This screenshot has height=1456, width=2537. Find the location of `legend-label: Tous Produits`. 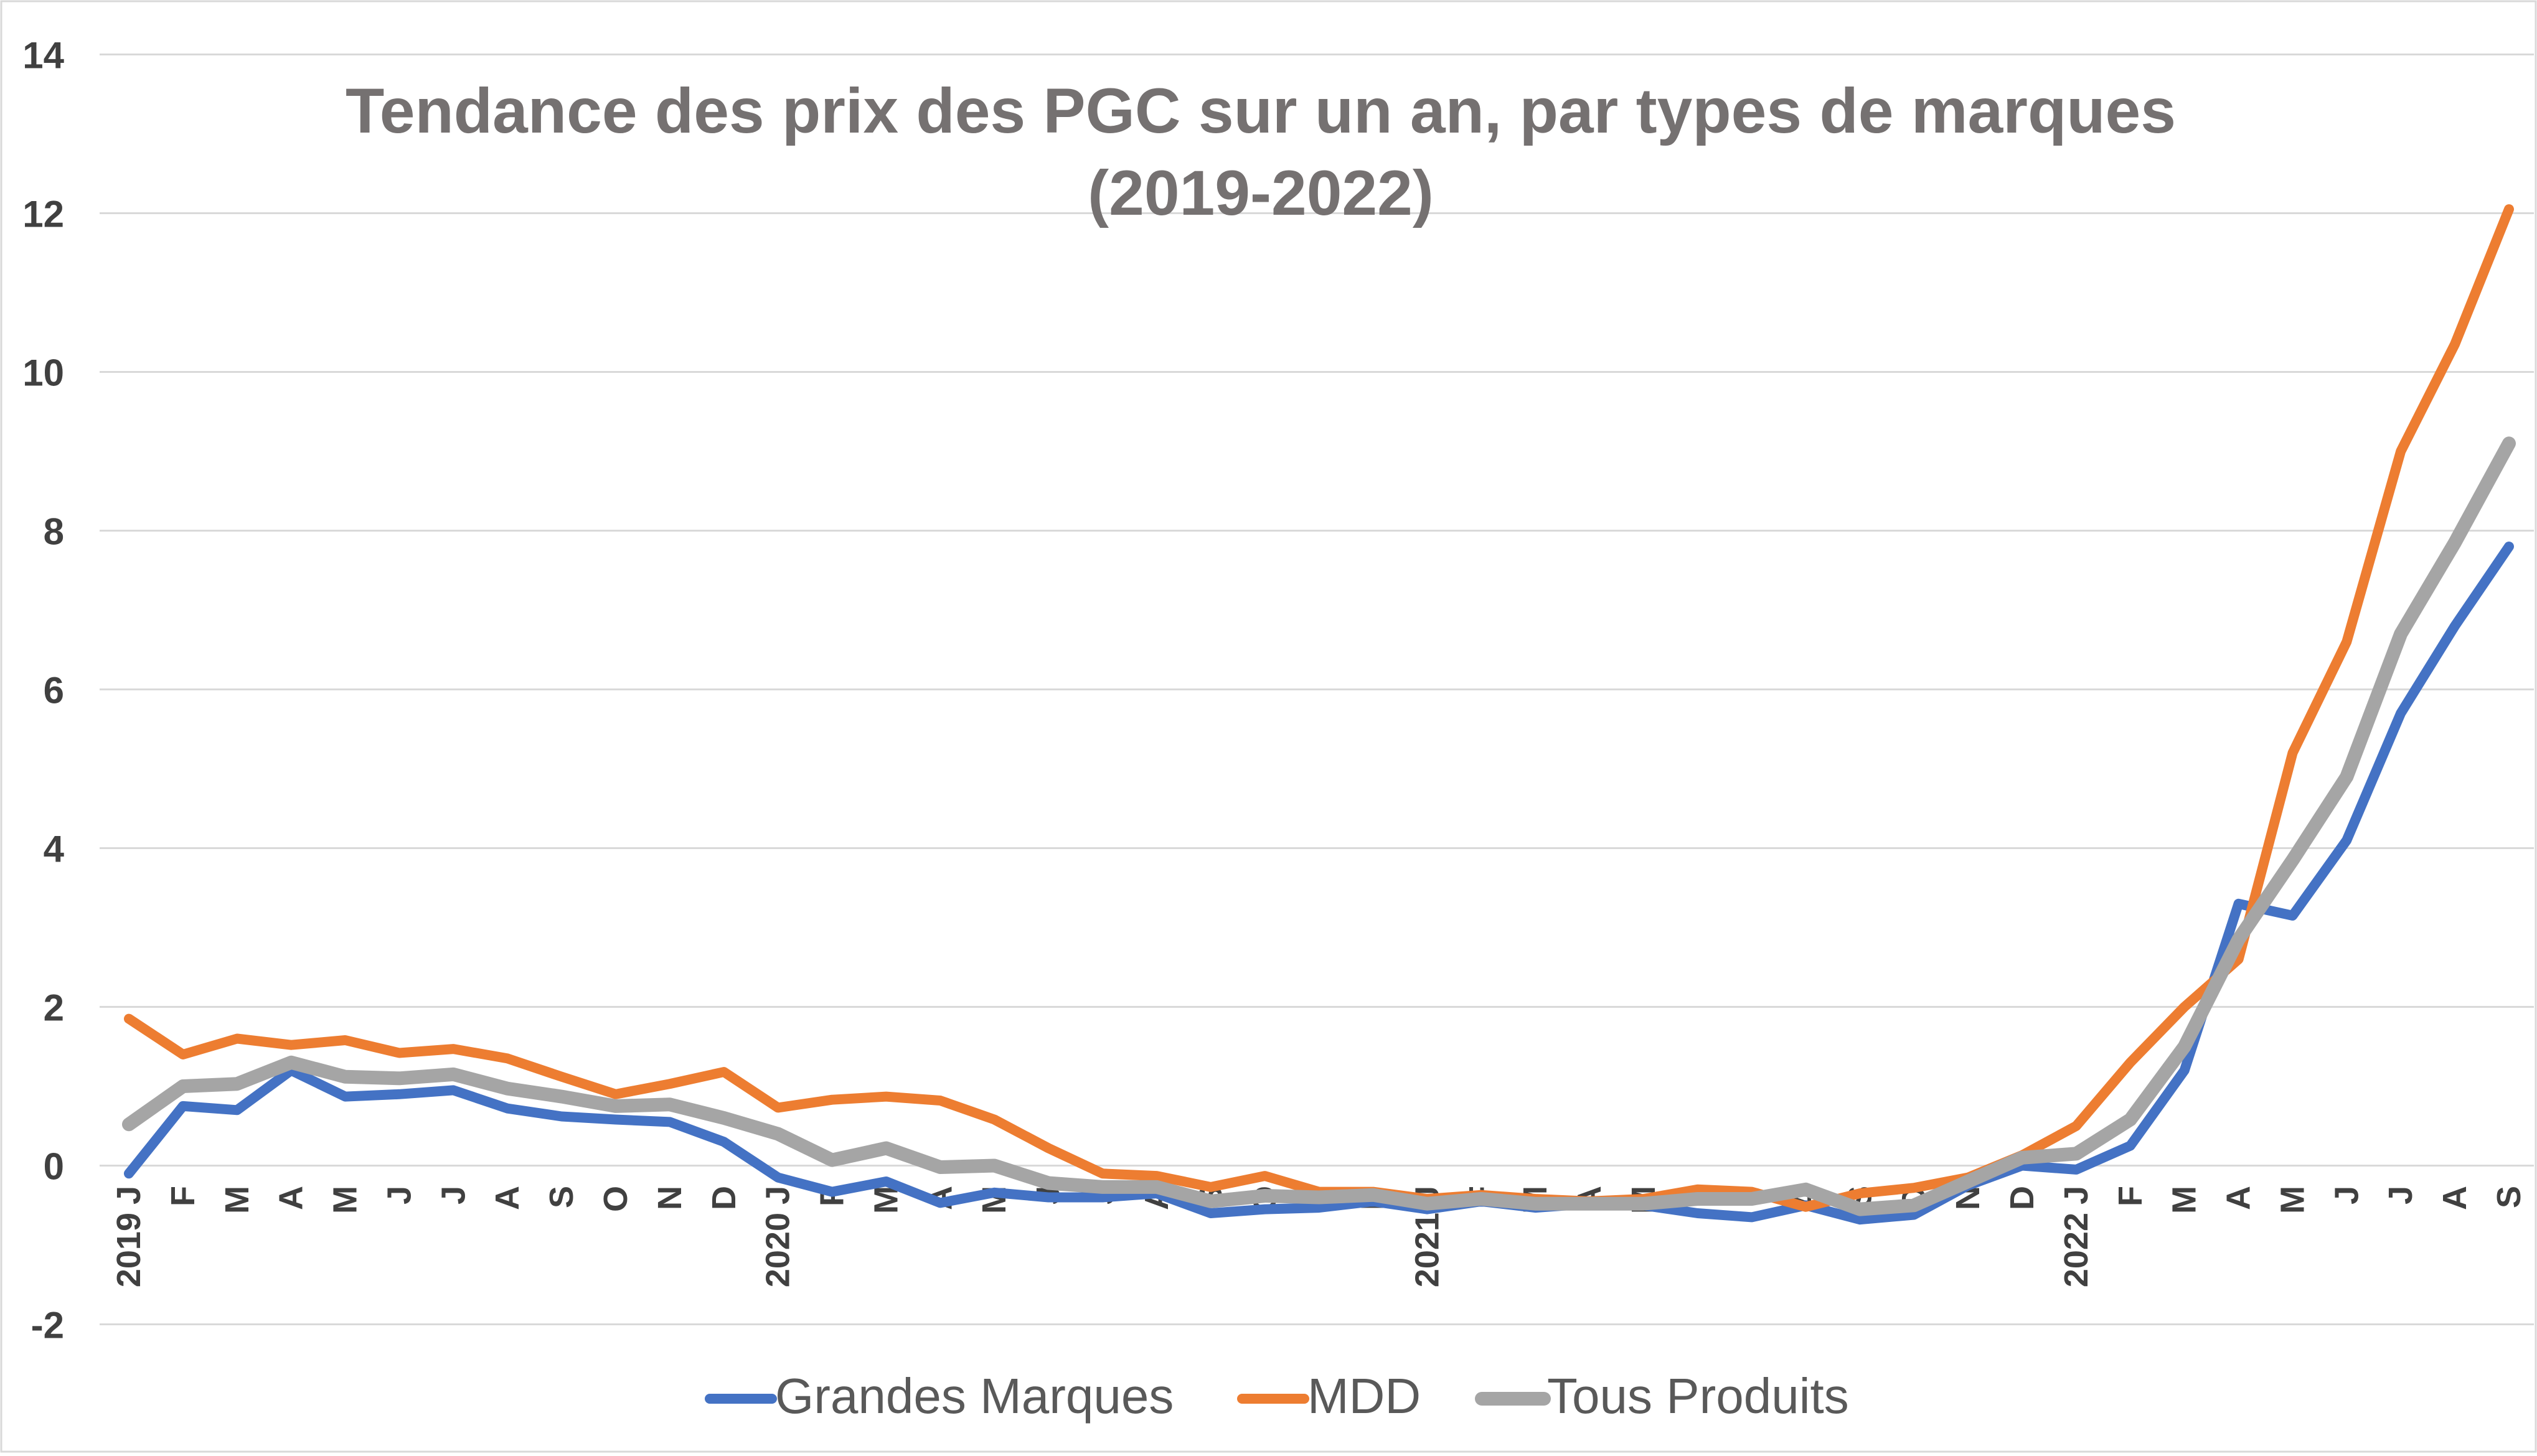

legend-label: Tous Produits is located at coordinates (1698, 1396).